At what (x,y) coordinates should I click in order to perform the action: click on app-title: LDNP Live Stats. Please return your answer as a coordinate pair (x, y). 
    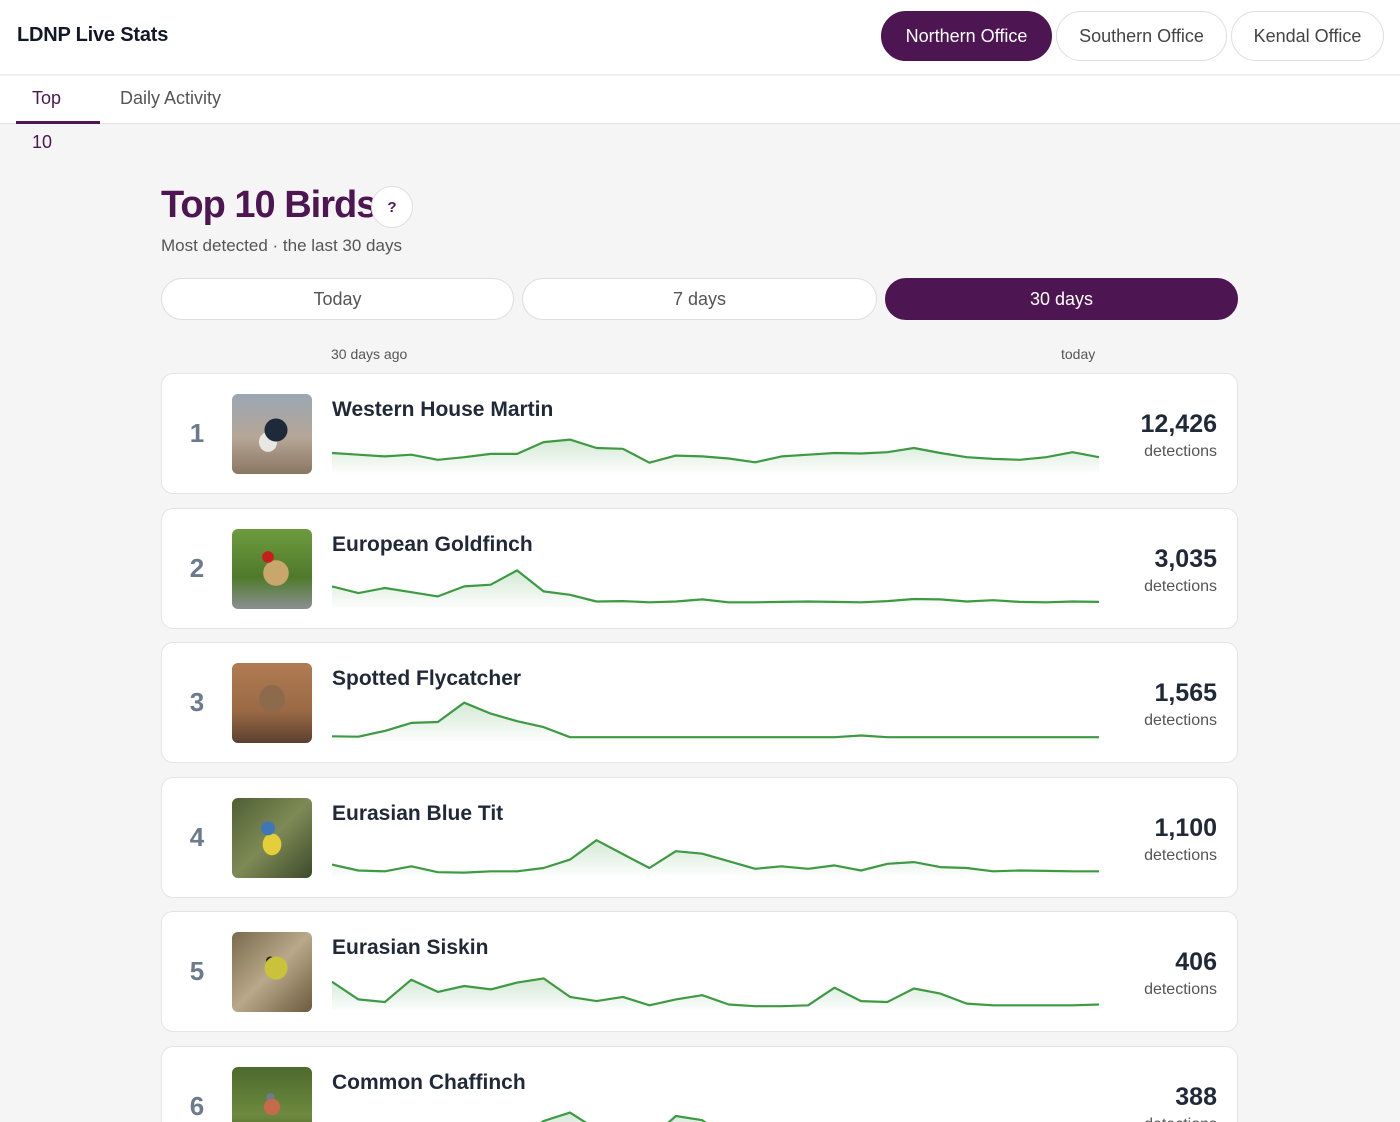
    Looking at the image, I should click on (93, 35).